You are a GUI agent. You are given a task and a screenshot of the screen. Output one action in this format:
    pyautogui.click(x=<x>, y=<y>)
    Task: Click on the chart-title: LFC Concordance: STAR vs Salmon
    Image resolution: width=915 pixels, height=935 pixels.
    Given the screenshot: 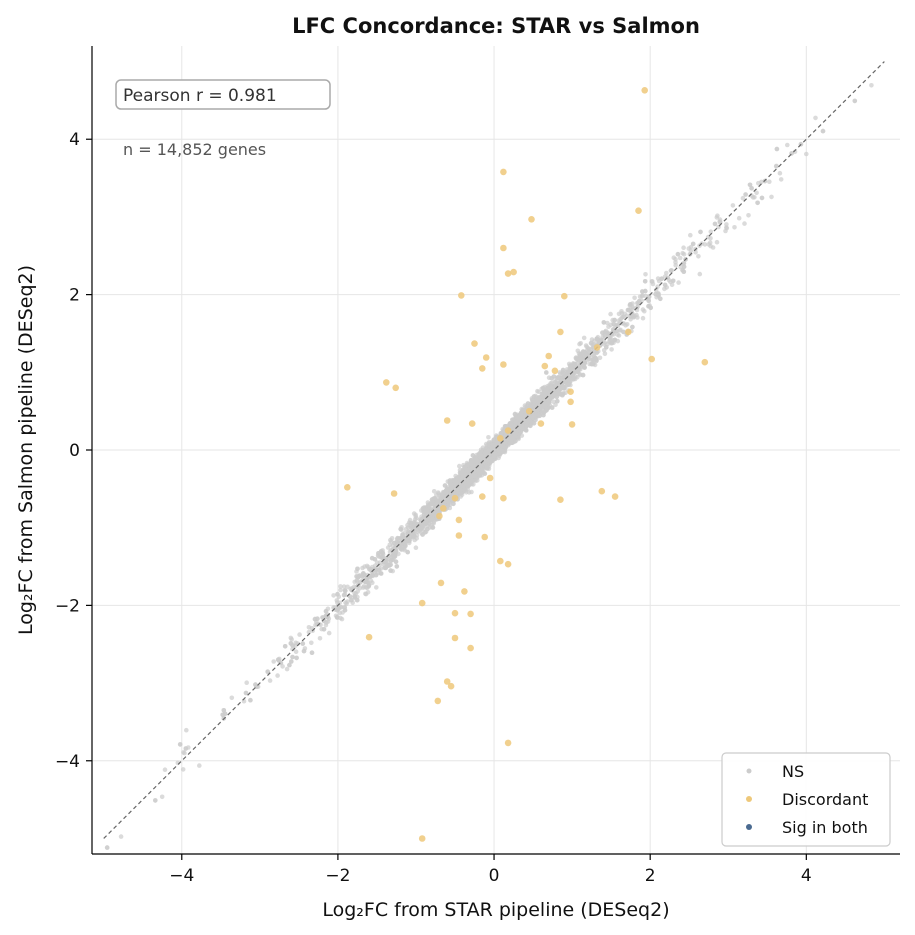 What is the action you would take?
    pyautogui.click(x=496, y=26)
    